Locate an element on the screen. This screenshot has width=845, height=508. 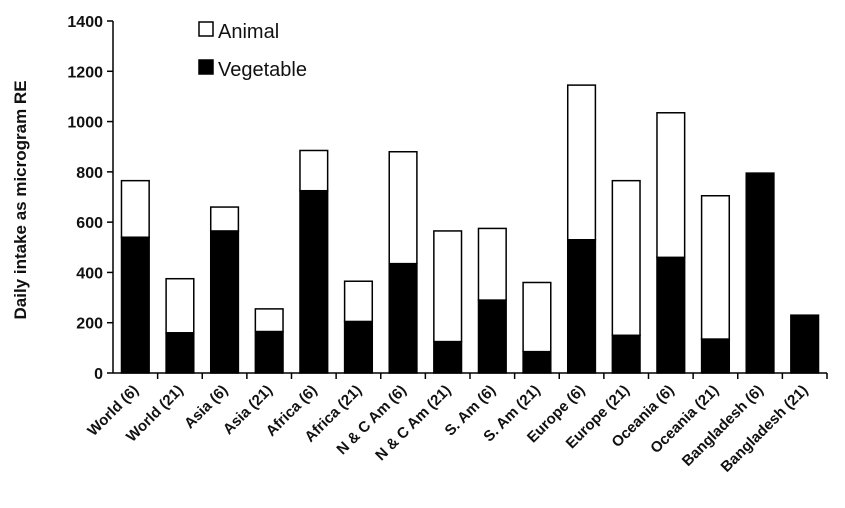
y-tick-label: 400 is located at coordinates (89, 273).